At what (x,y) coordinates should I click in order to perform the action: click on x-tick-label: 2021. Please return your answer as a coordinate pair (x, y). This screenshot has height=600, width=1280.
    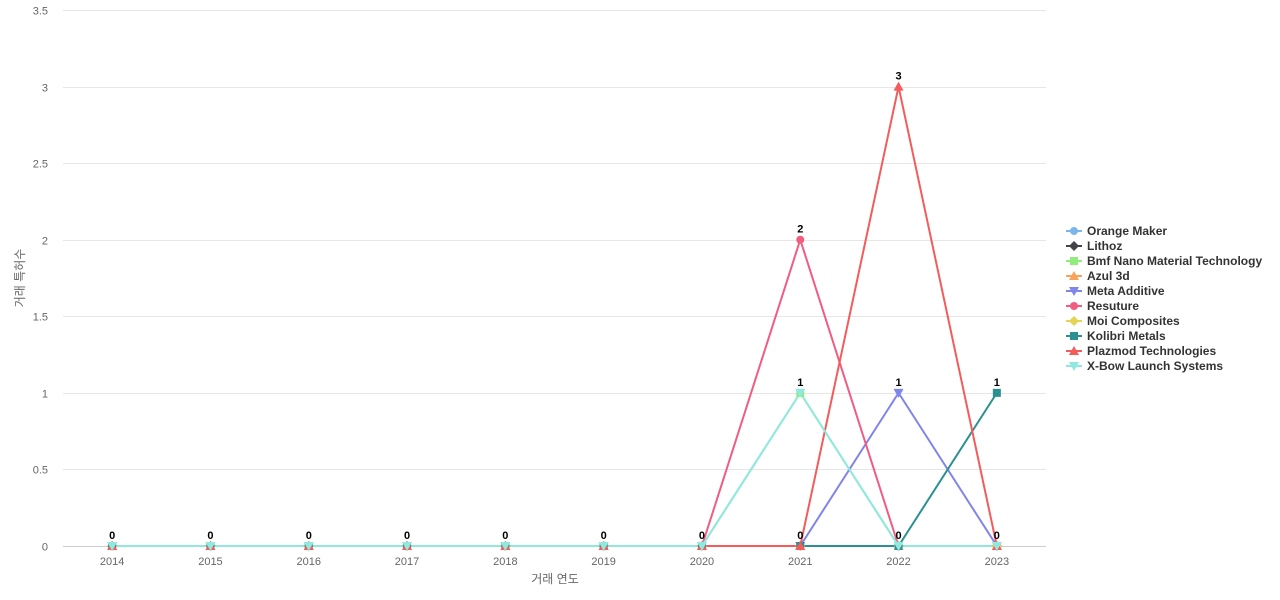
    Looking at the image, I should click on (800, 562).